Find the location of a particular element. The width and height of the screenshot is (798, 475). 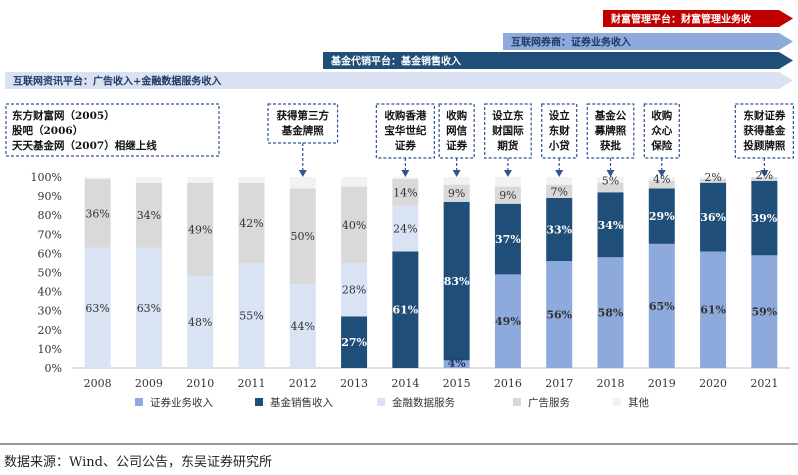

x-tick-label: 2019 is located at coordinates (662, 383).